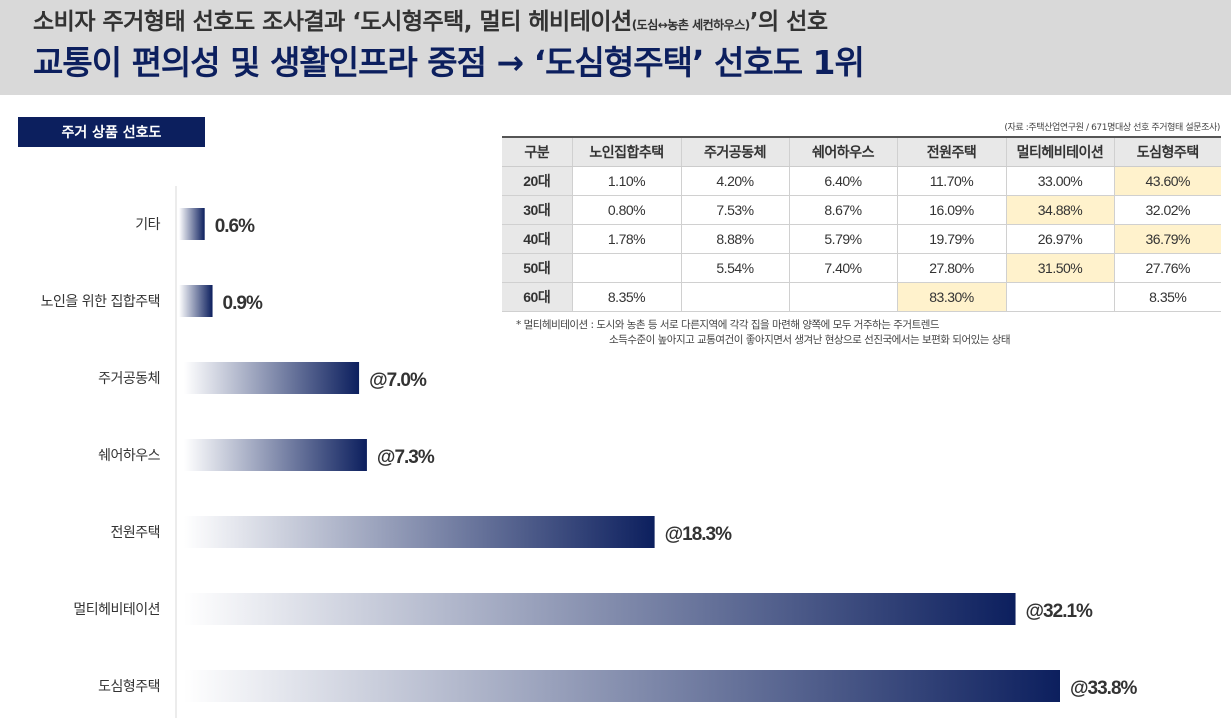  What do you see at coordinates (116, 610) in the screenshot?
I see `category-label: 멀티헤비테이션` at bounding box center [116, 610].